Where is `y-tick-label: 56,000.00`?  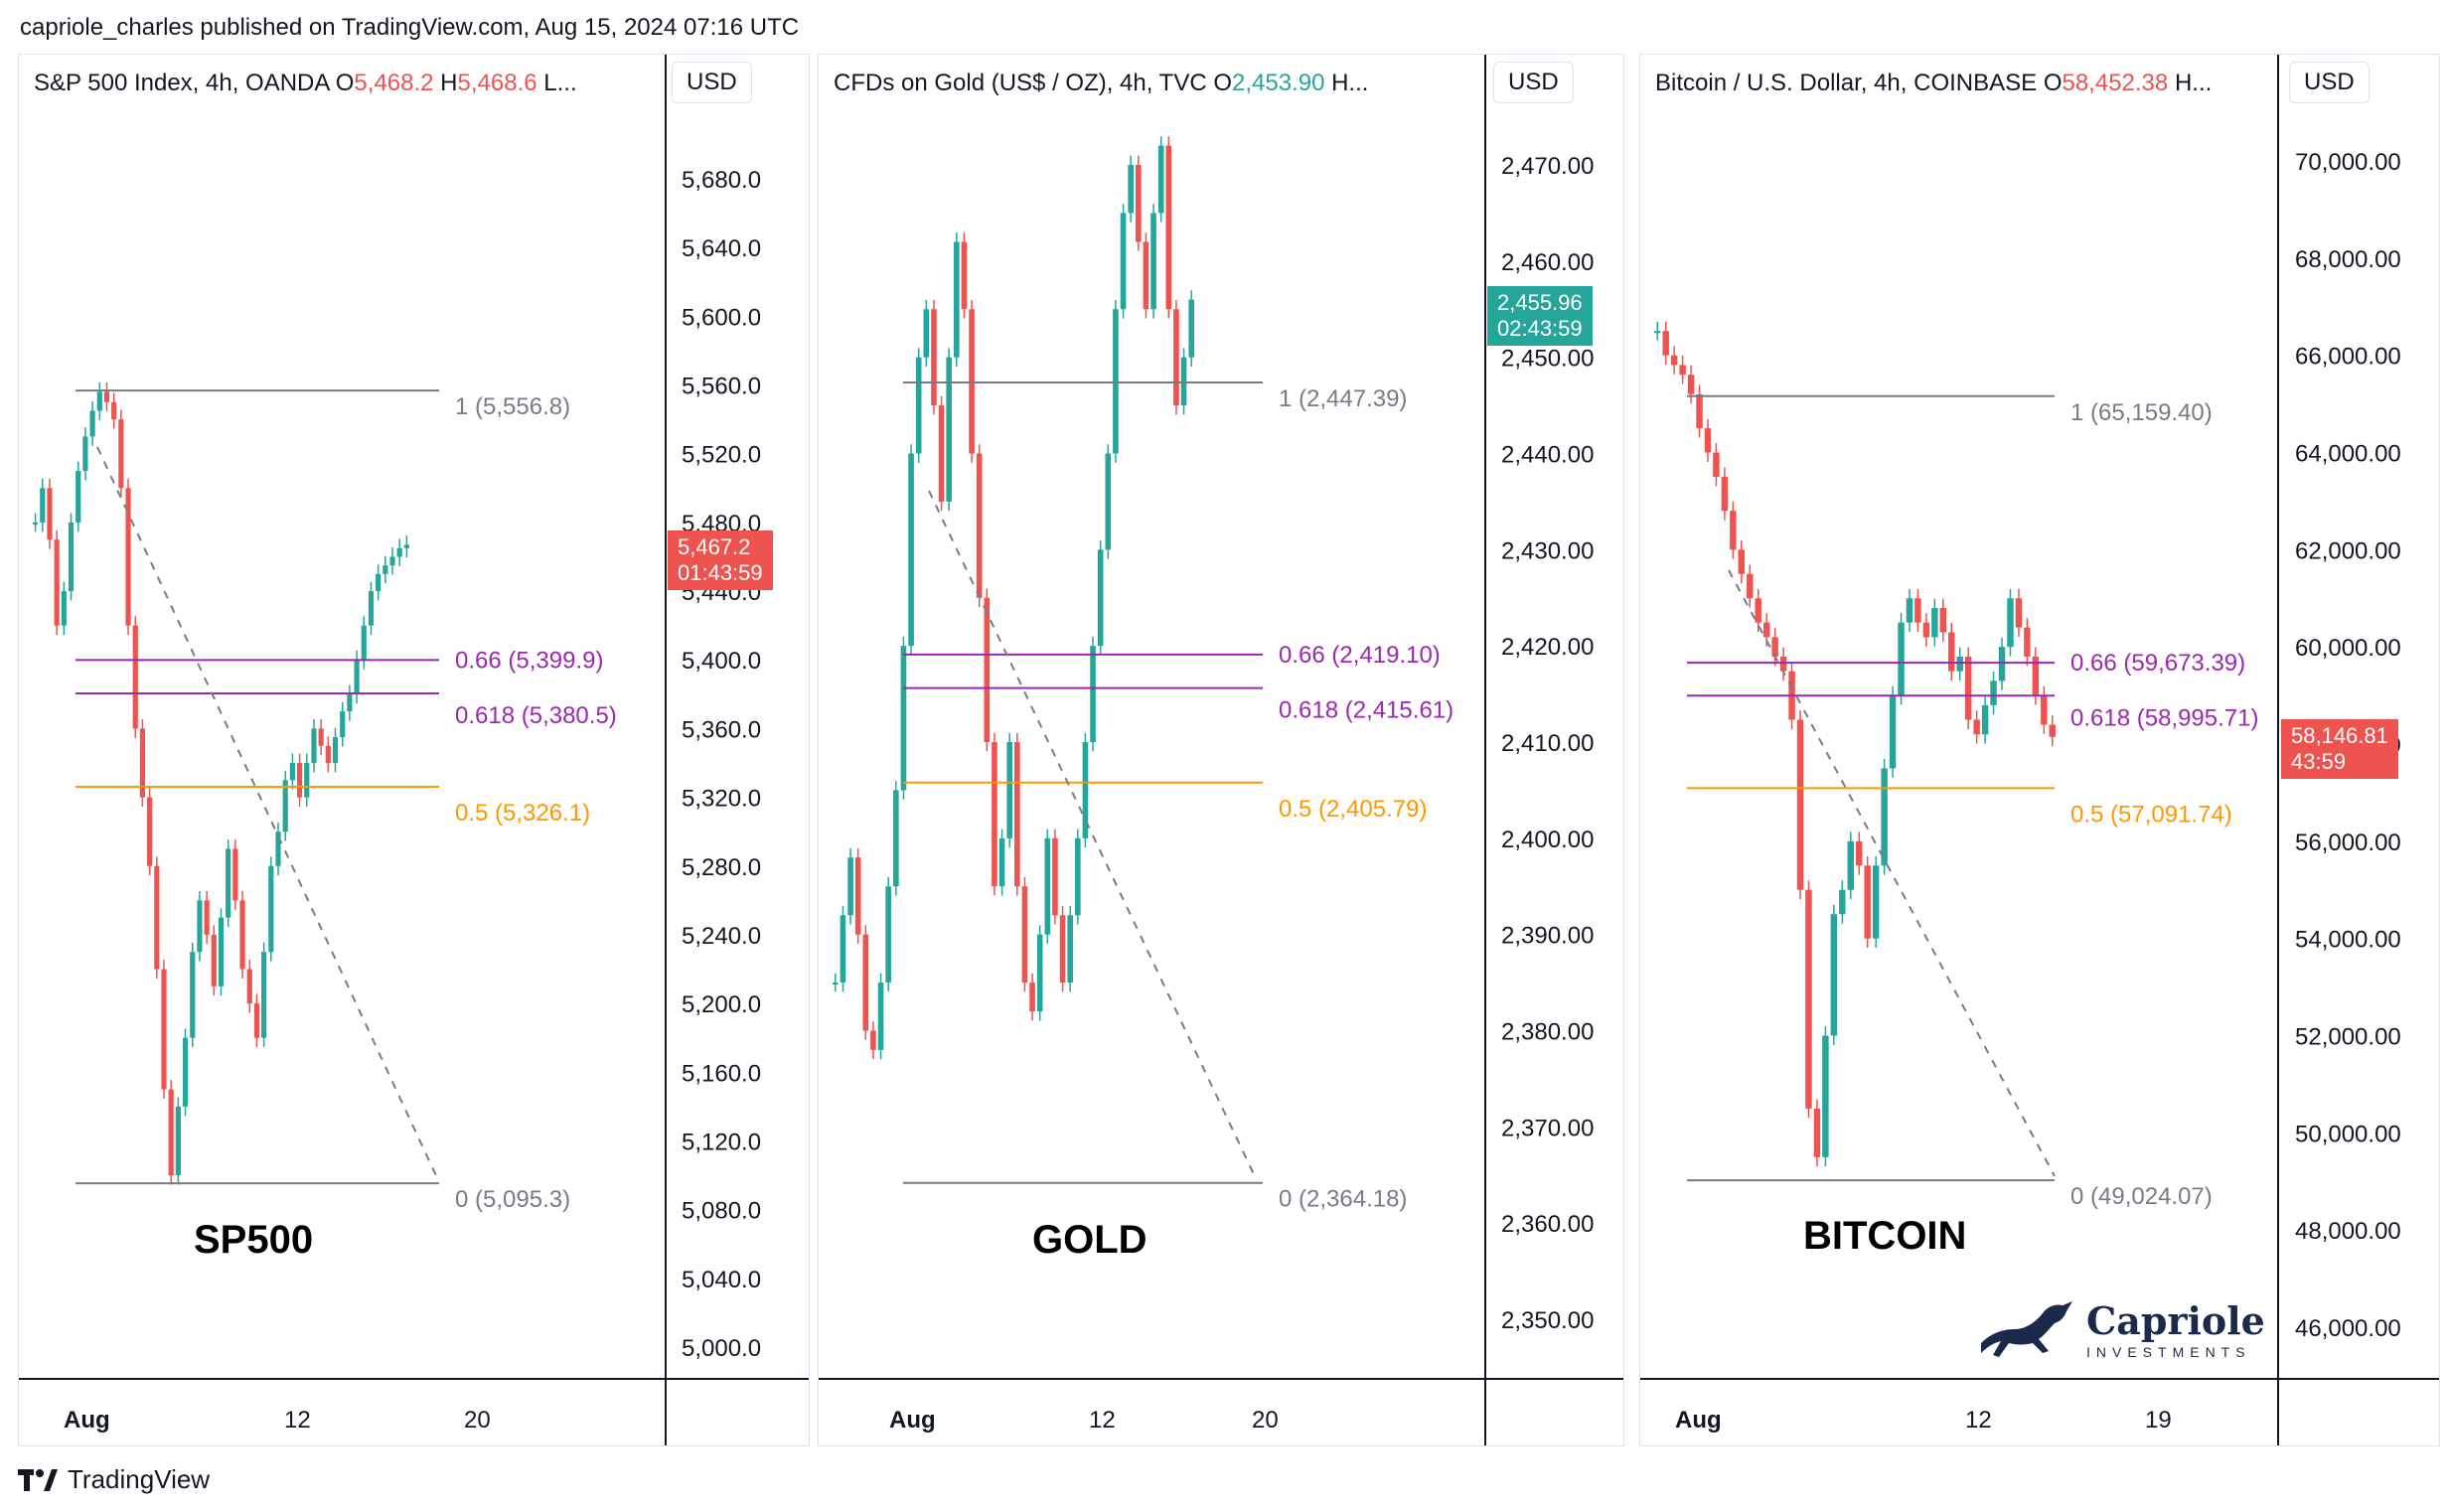 y-tick-label: 56,000.00 is located at coordinates (2348, 843).